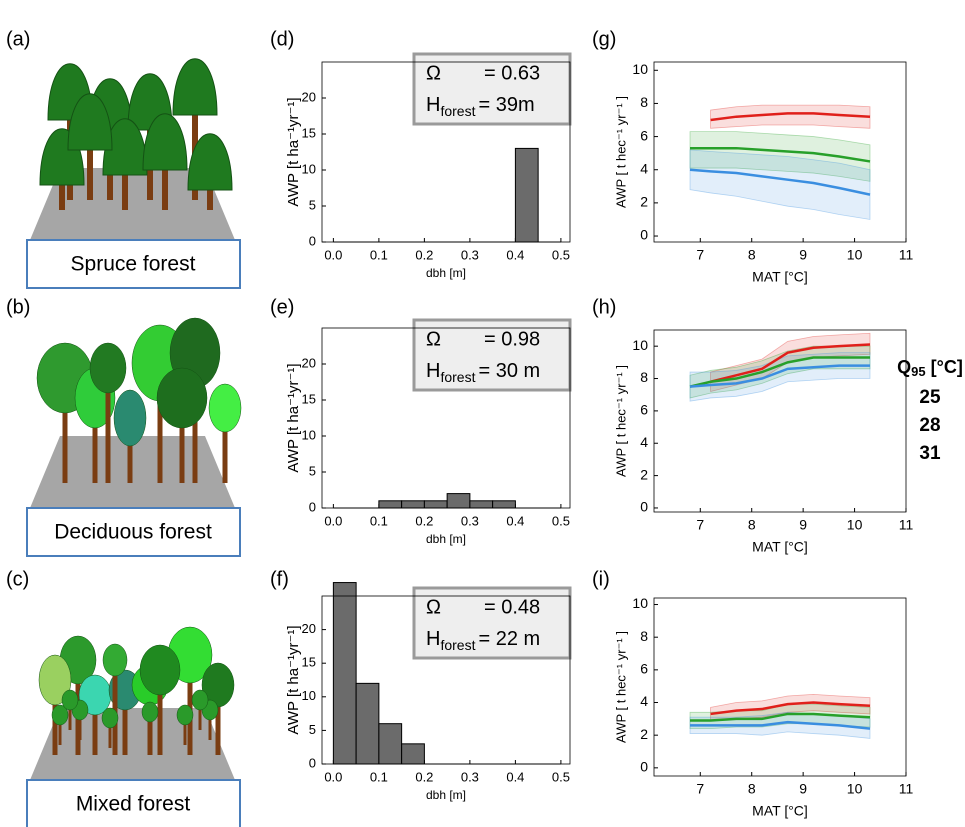 This screenshot has height=827, width=965. Describe the element at coordinates (640, 603) in the screenshot. I see `y-tick-label: 10` at that location.